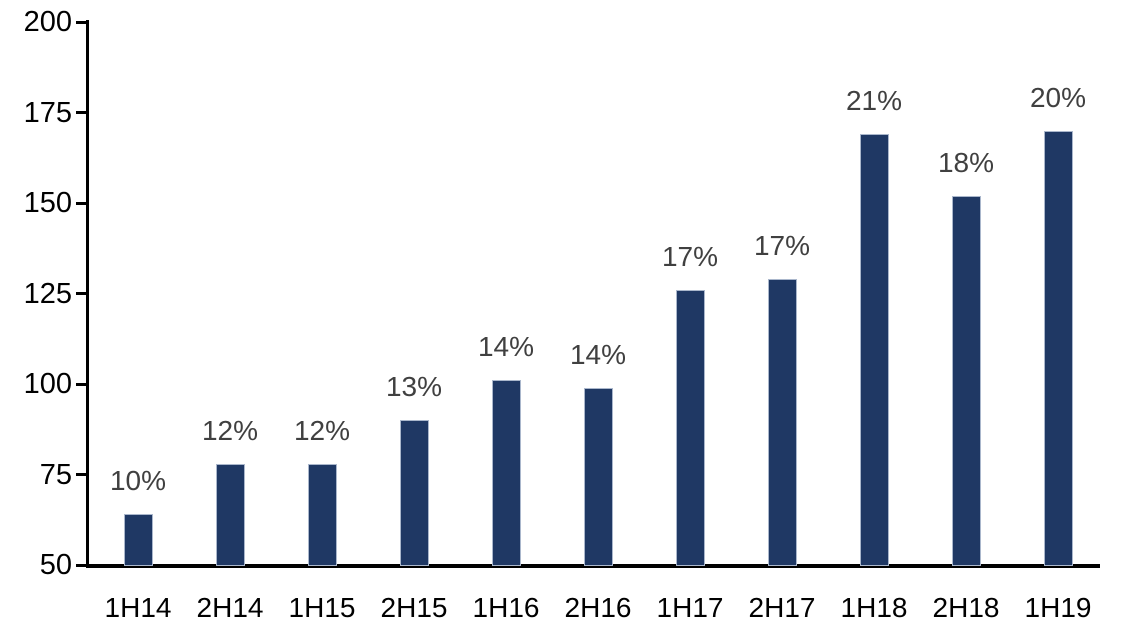 This screenshot has height=641, width=1129. I want to click on y-tick-label: 150, so click(47, 203).